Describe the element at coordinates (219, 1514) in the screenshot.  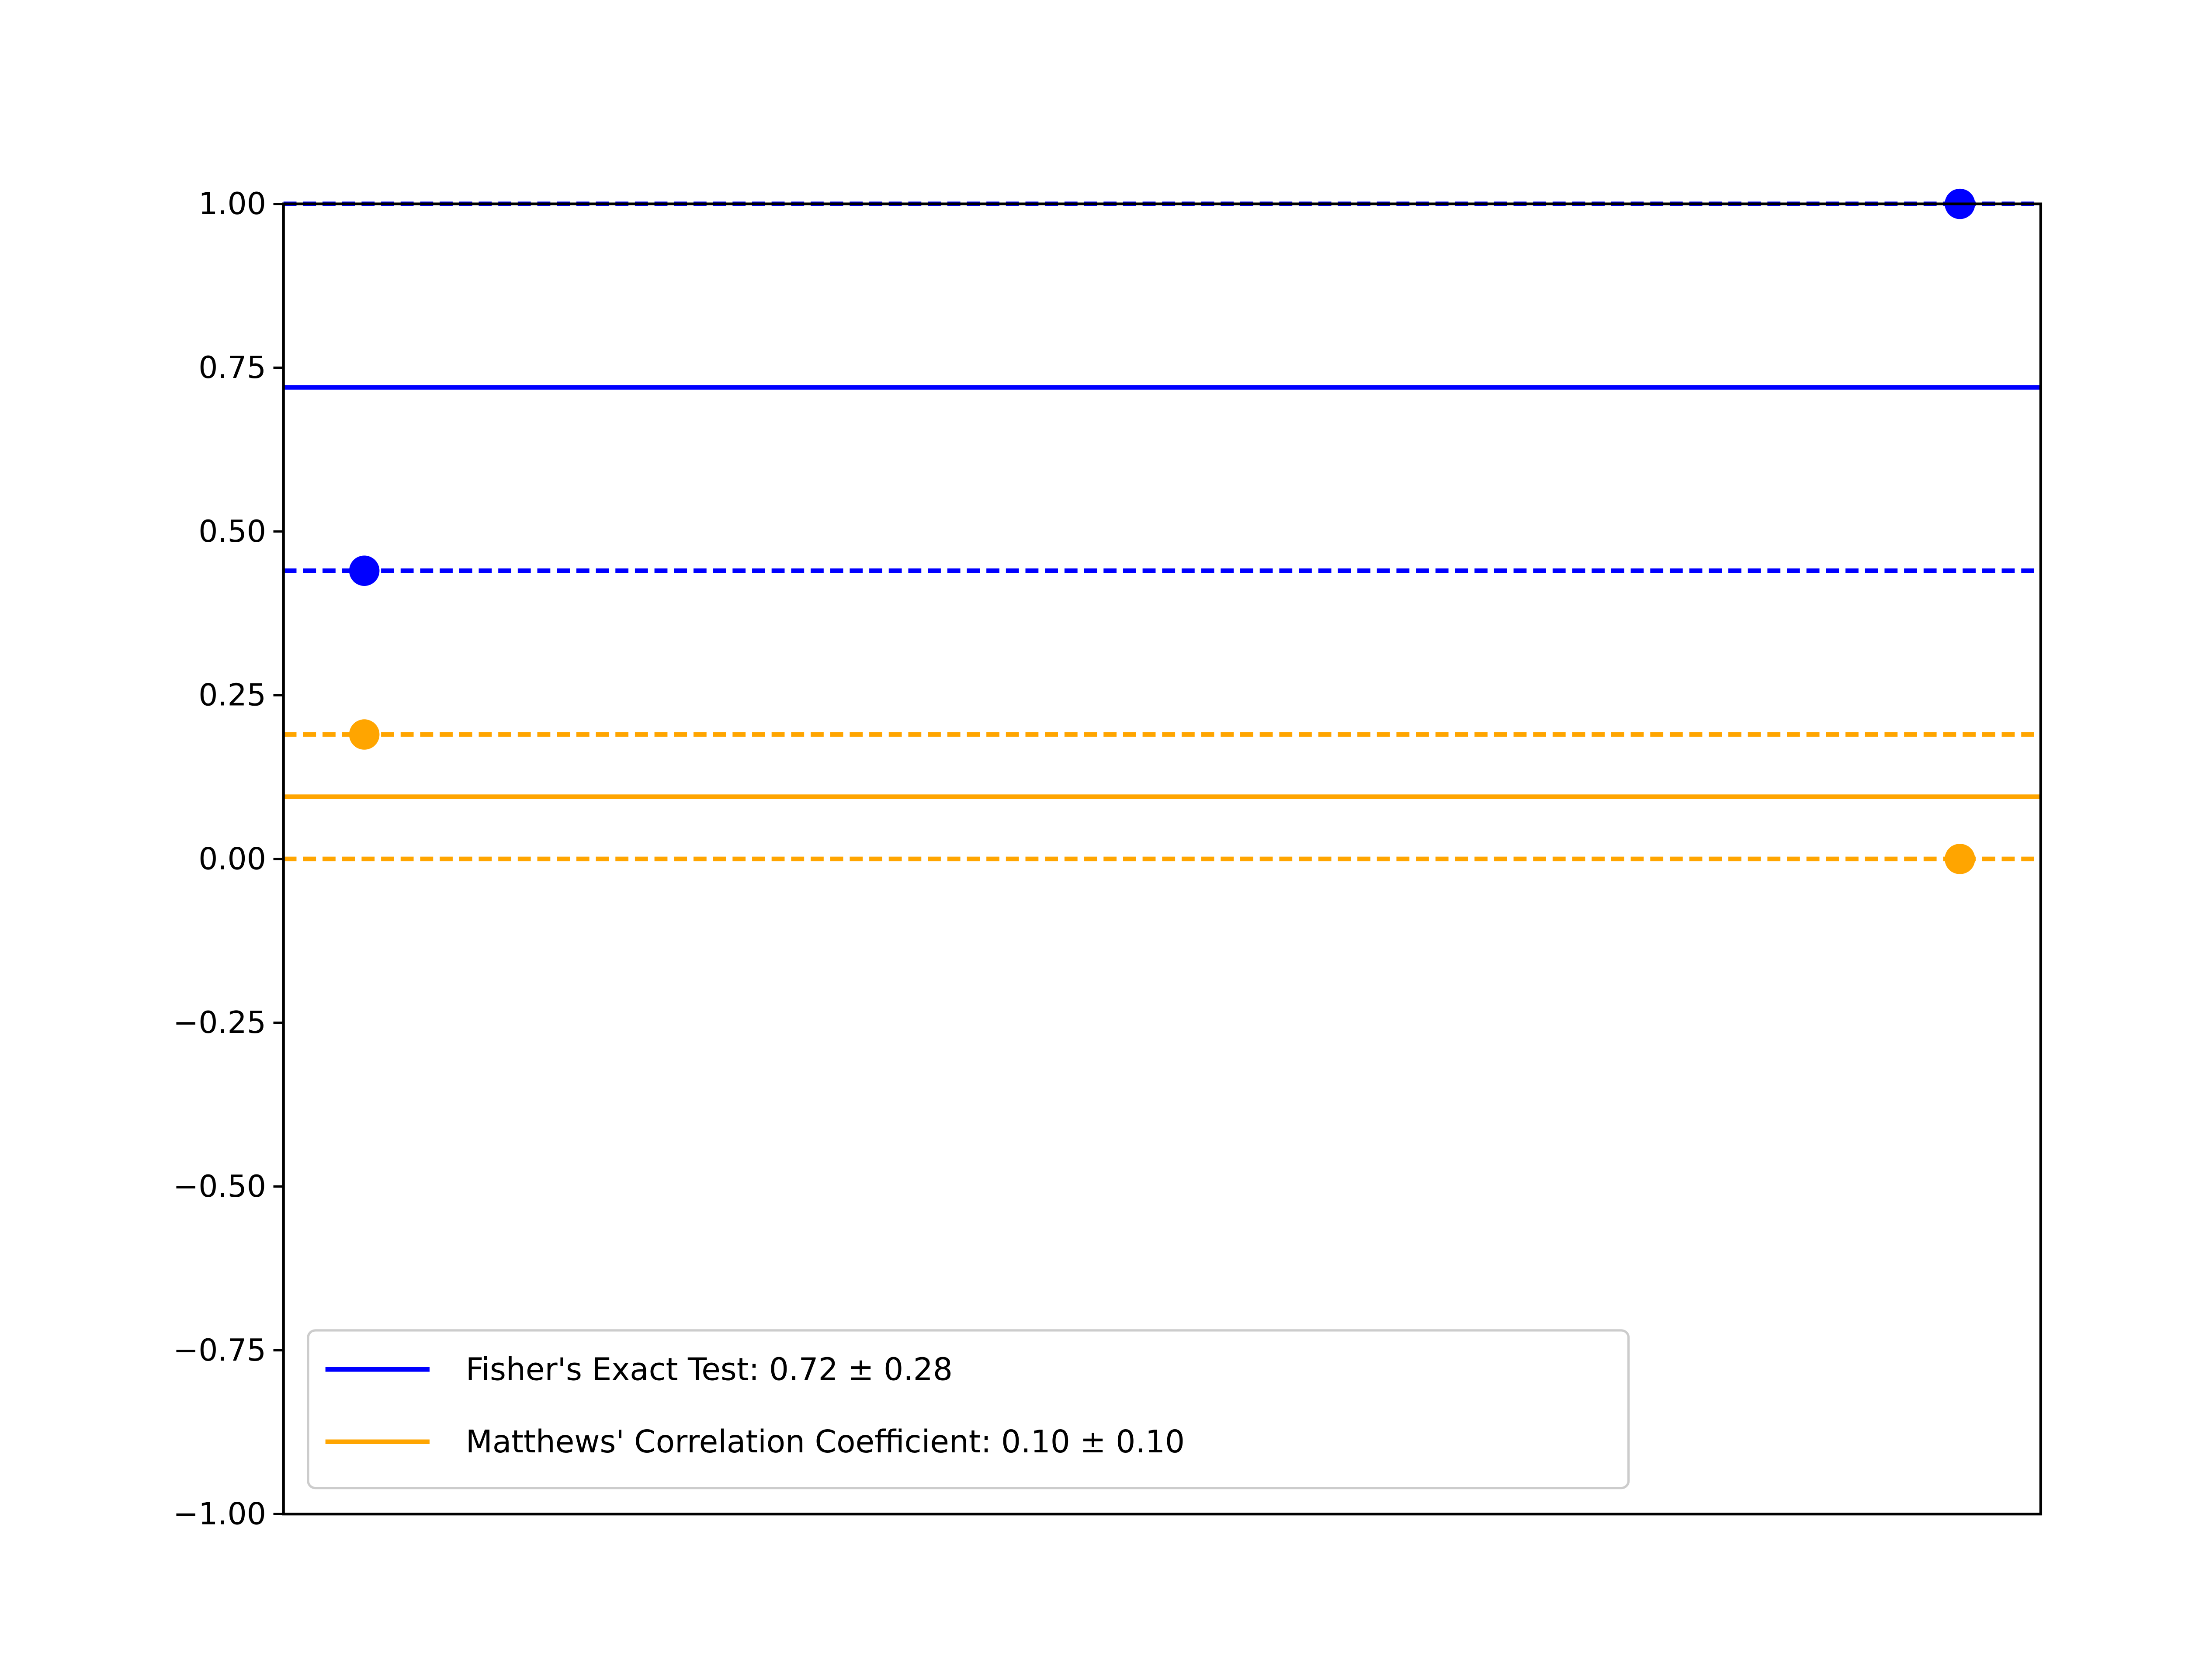
I see `y-tick-label-8: −1.00` at that location.